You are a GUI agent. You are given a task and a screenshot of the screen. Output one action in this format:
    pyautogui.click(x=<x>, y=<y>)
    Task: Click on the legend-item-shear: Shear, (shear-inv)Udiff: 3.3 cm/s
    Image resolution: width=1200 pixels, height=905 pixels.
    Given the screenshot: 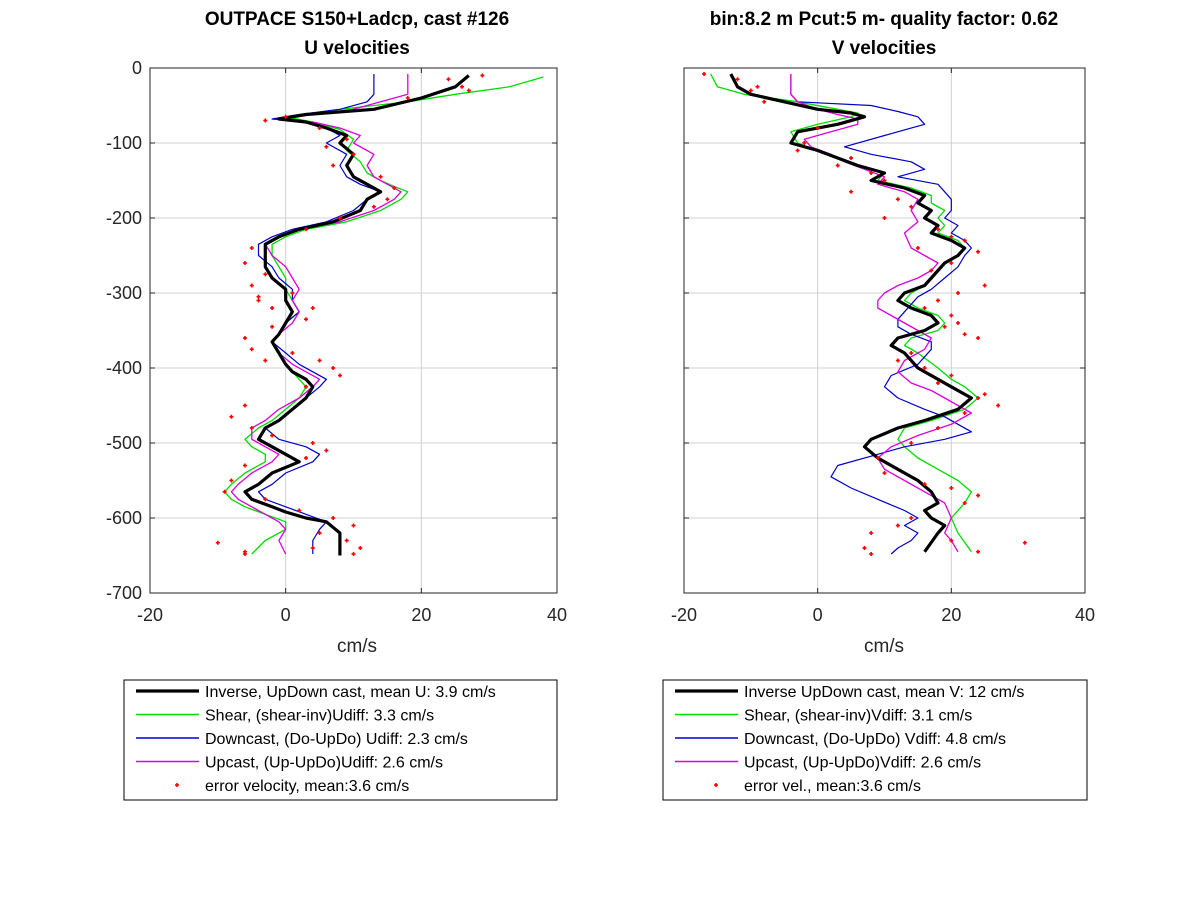 What is the action you would take?
    pyautogui.click(x=285, y=716)
    